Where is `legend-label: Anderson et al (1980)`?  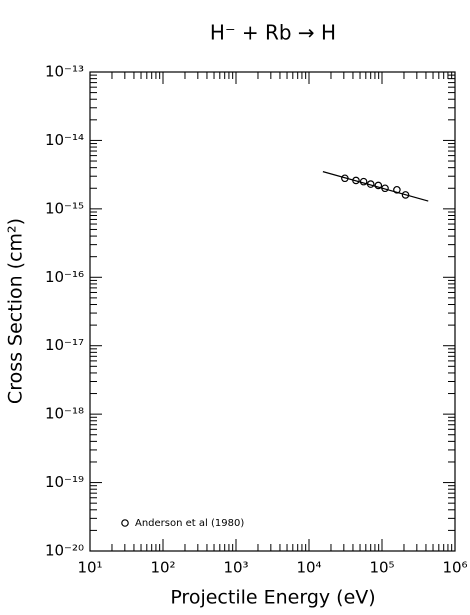
legend-label: Anderson et al (1980) is located at coordinates (189, 523).